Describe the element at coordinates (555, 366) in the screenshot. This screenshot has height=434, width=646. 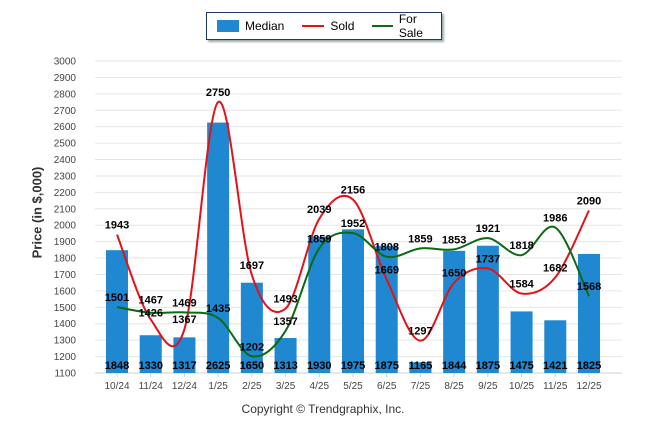
I see `median-data-label: 1421` at that location.